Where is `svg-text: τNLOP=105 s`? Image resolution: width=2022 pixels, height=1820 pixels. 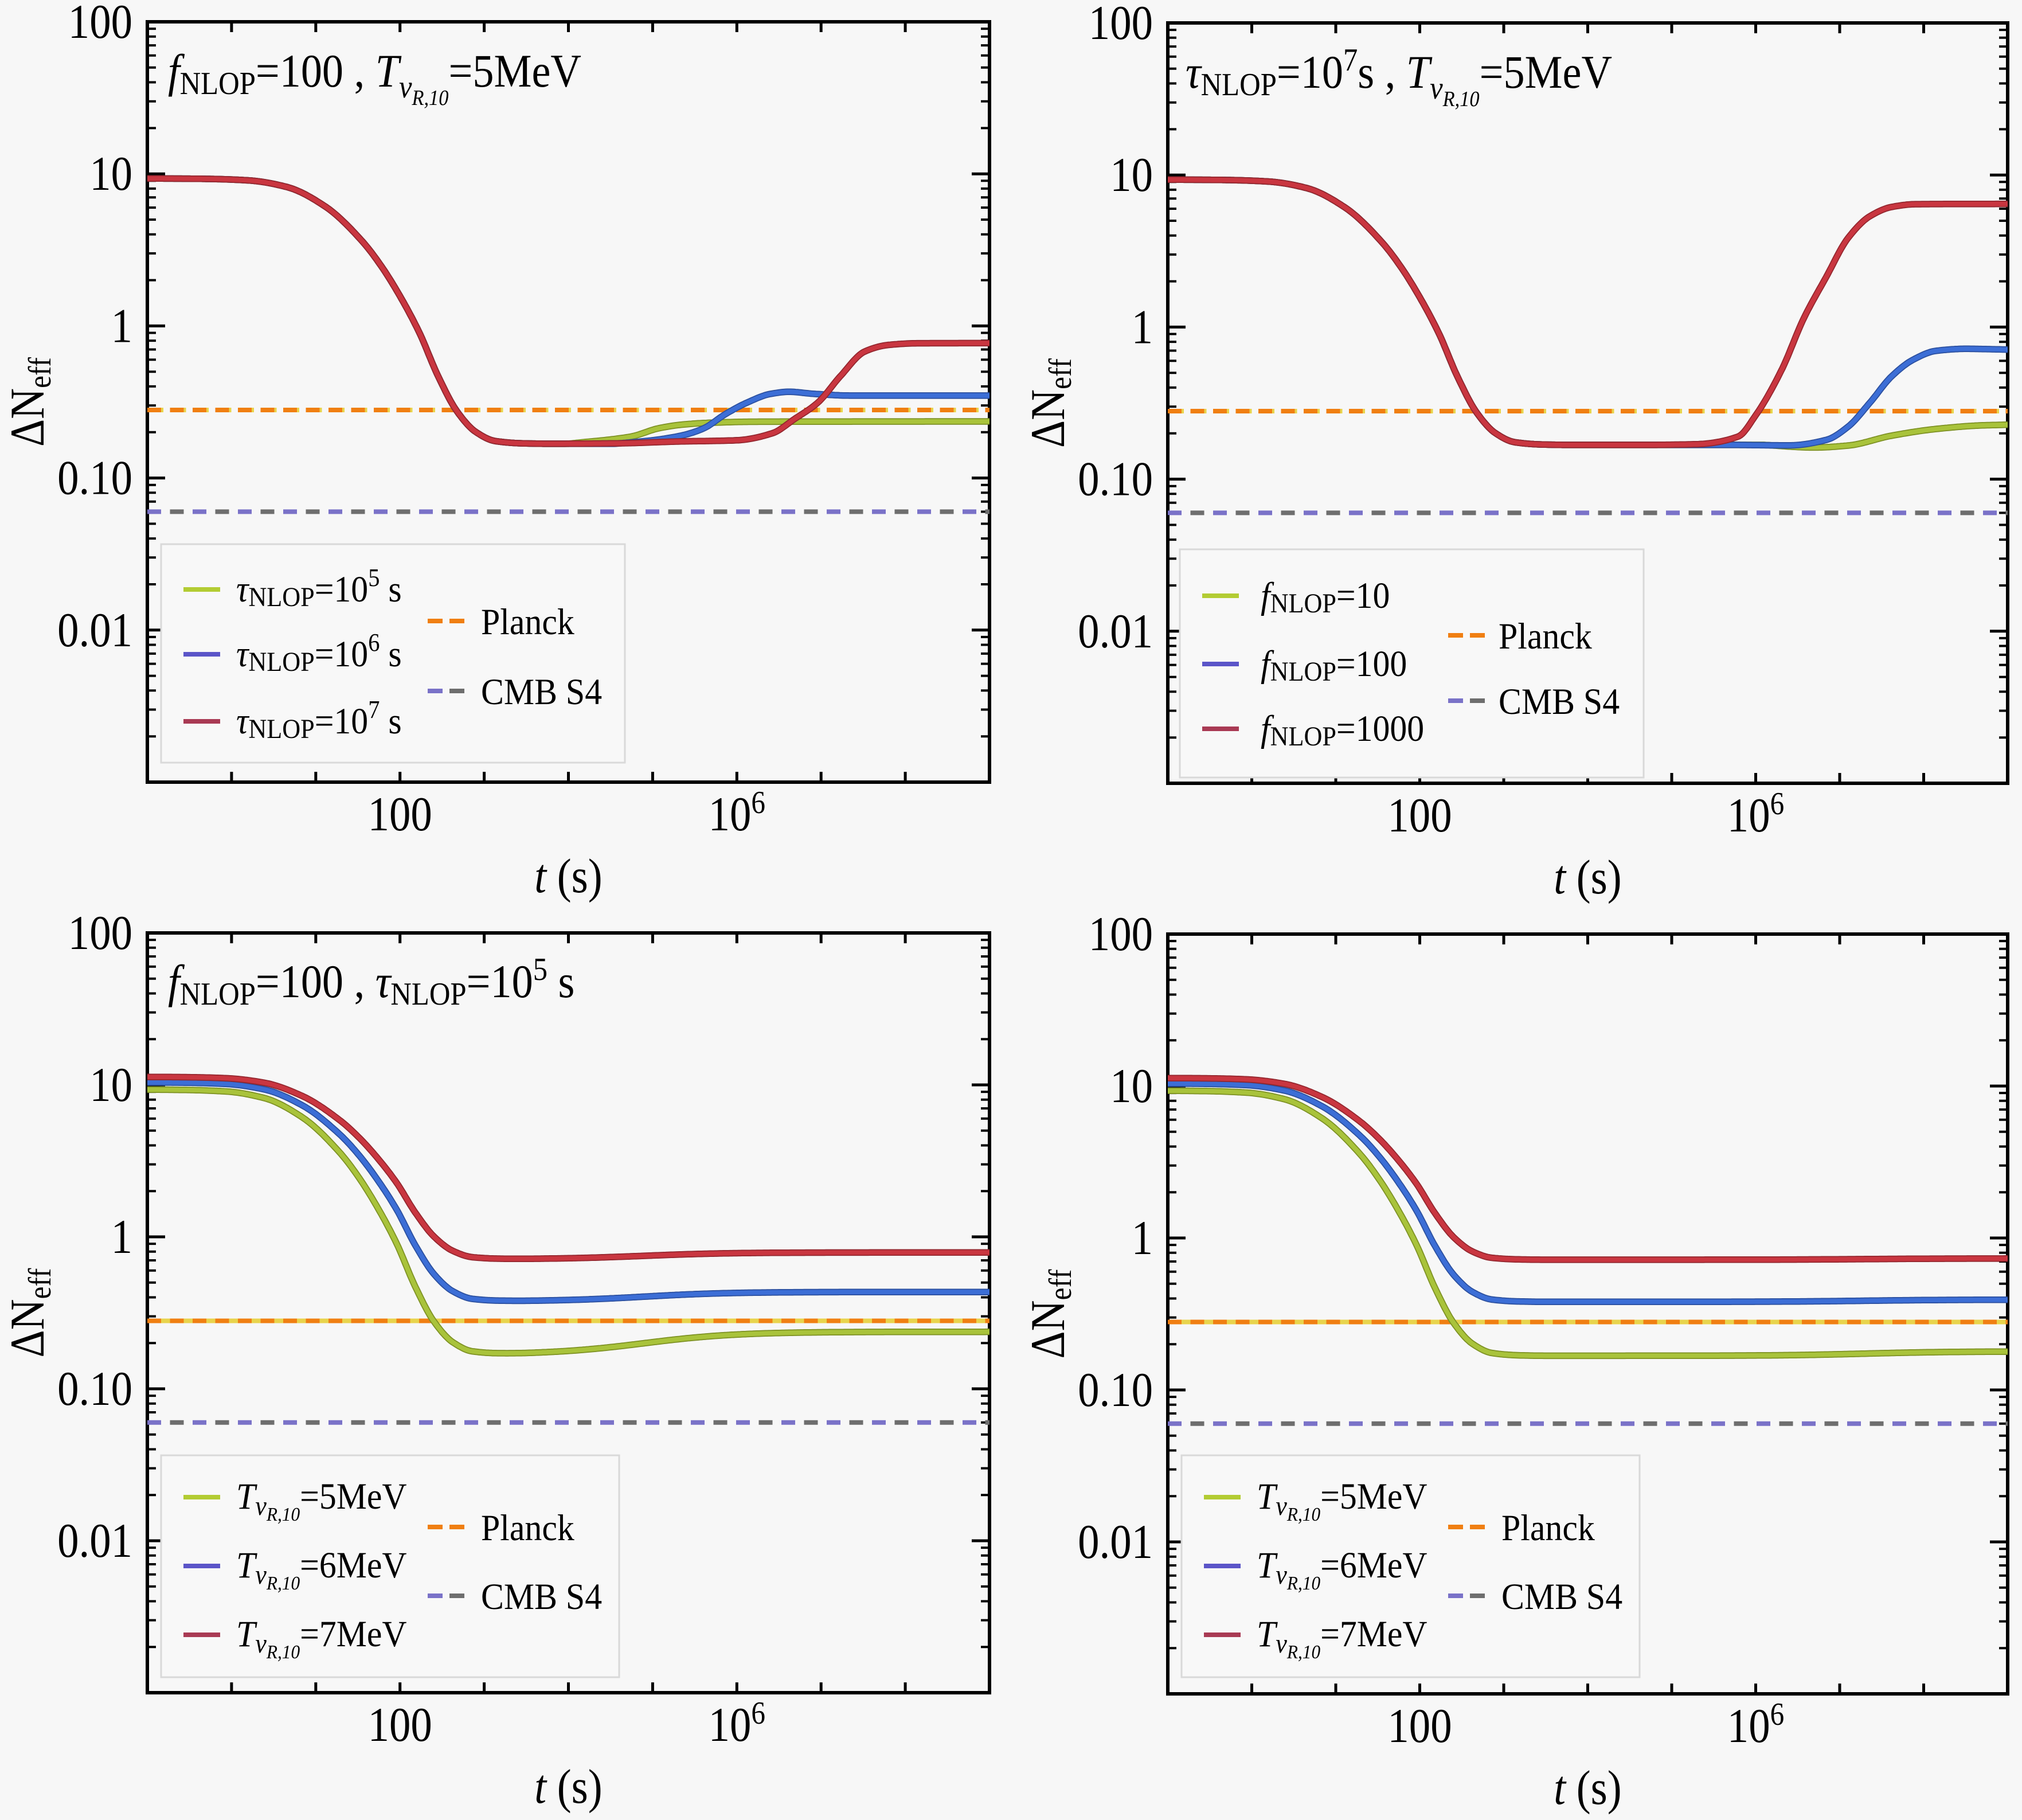 svg-text: τNLOP=105 s is located at coordinates (319, 588).